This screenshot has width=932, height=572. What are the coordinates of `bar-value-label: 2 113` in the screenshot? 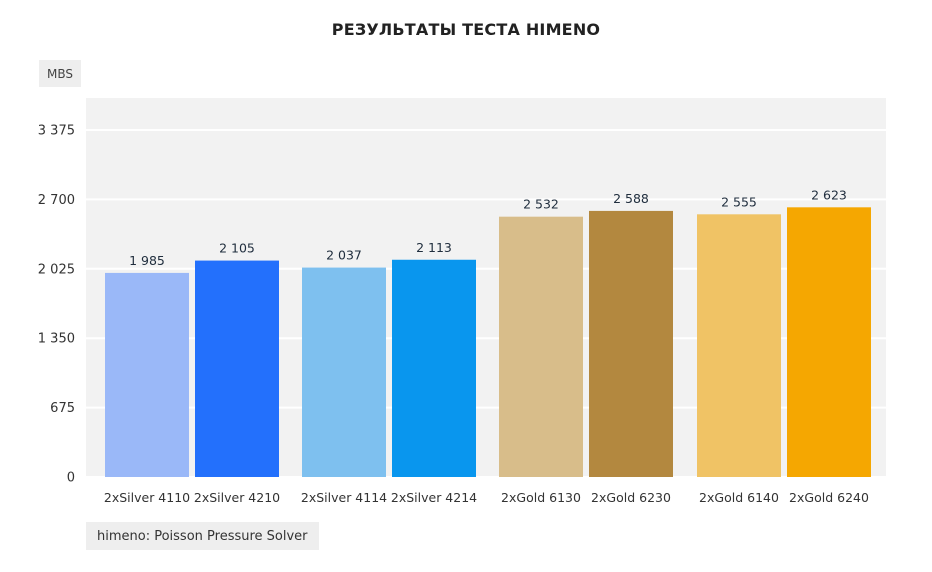 It's located at (434, 247).